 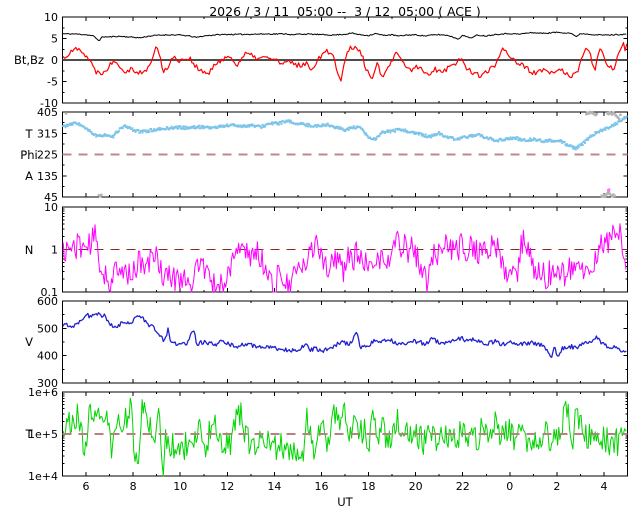 I want to click on svg-text: 500, so click(x=47, y=328).